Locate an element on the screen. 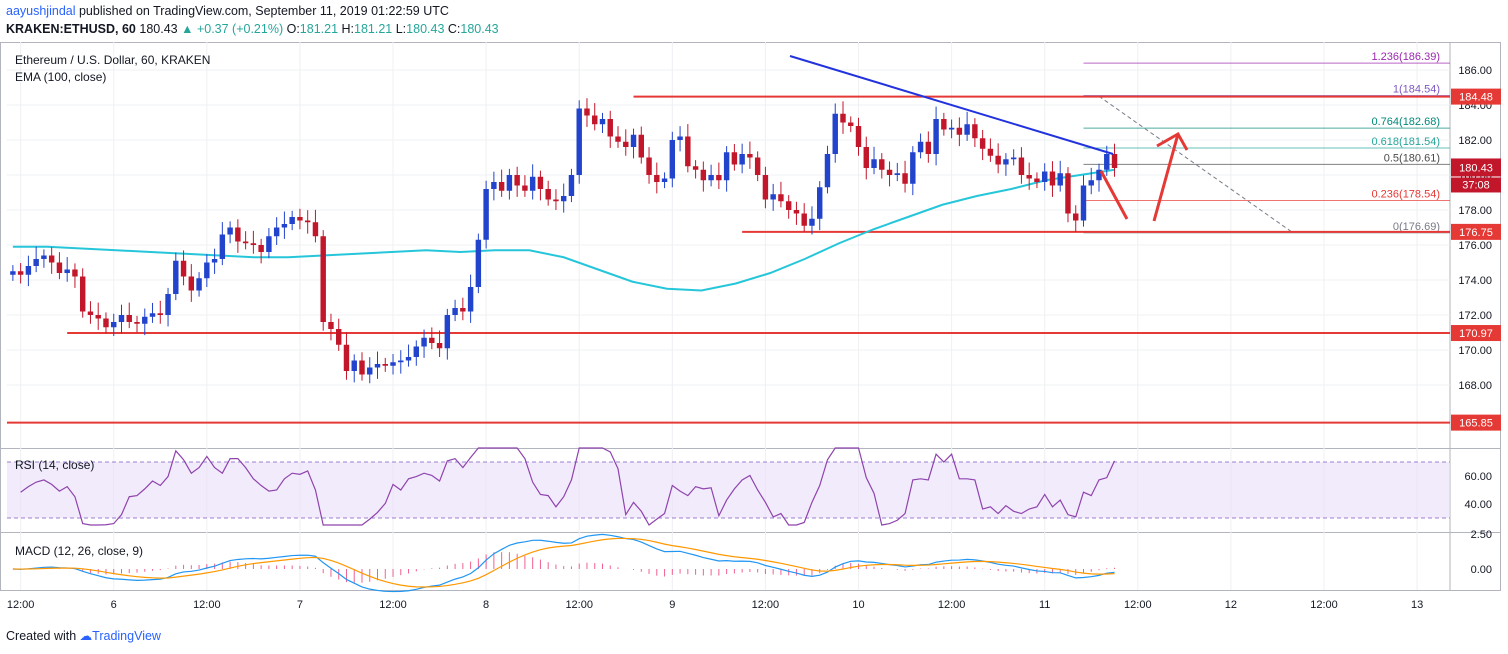  x-tick-label: 8 is located at coordinates (486, 605).